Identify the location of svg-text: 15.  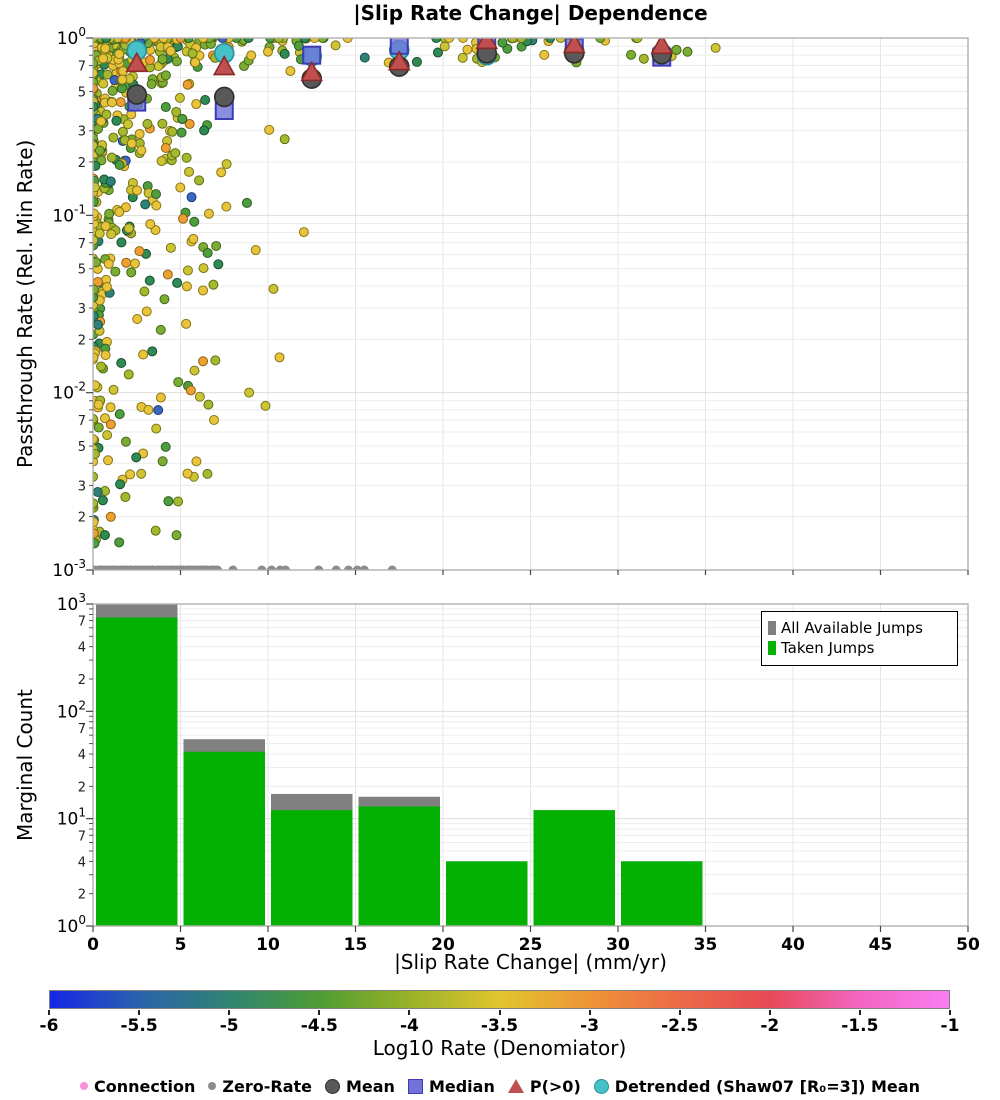
(356, 945).